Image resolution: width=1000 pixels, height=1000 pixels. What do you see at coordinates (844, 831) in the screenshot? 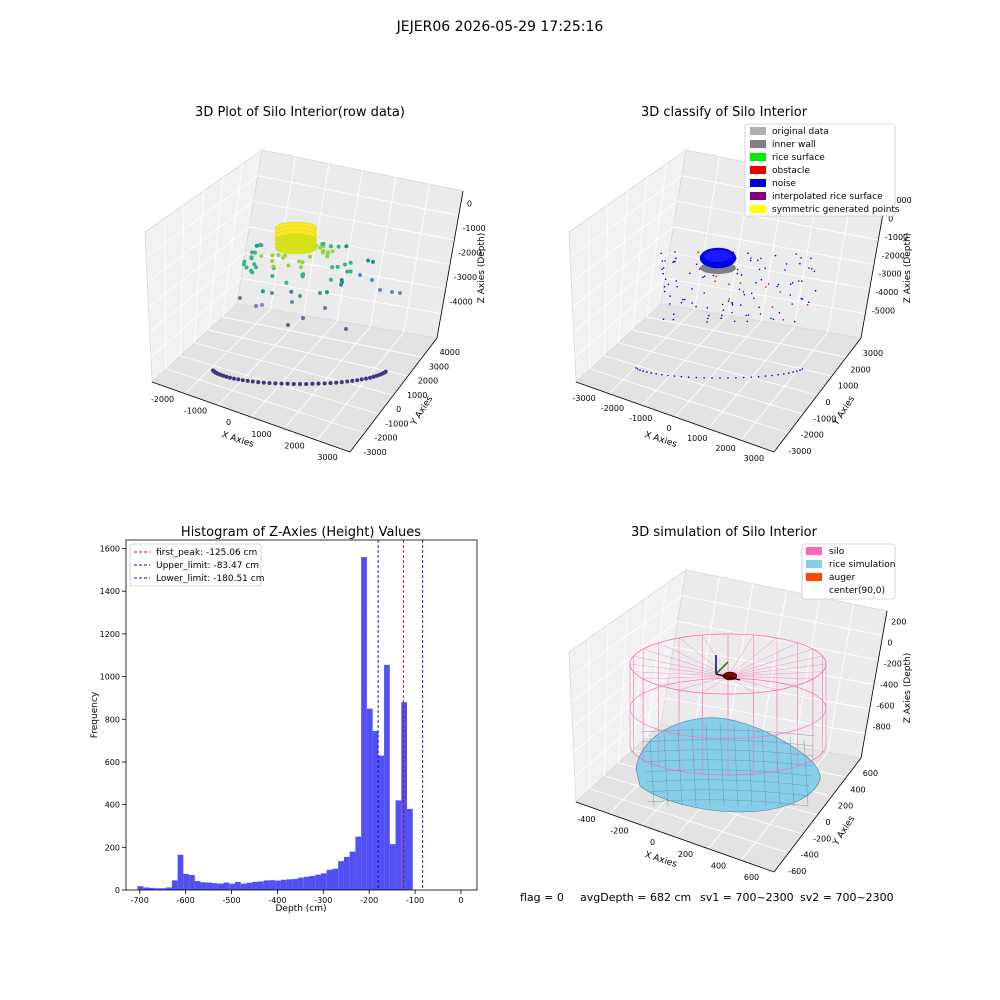
I see `panel4-ylabel: Y Axies` at bounding box center [844, 831].